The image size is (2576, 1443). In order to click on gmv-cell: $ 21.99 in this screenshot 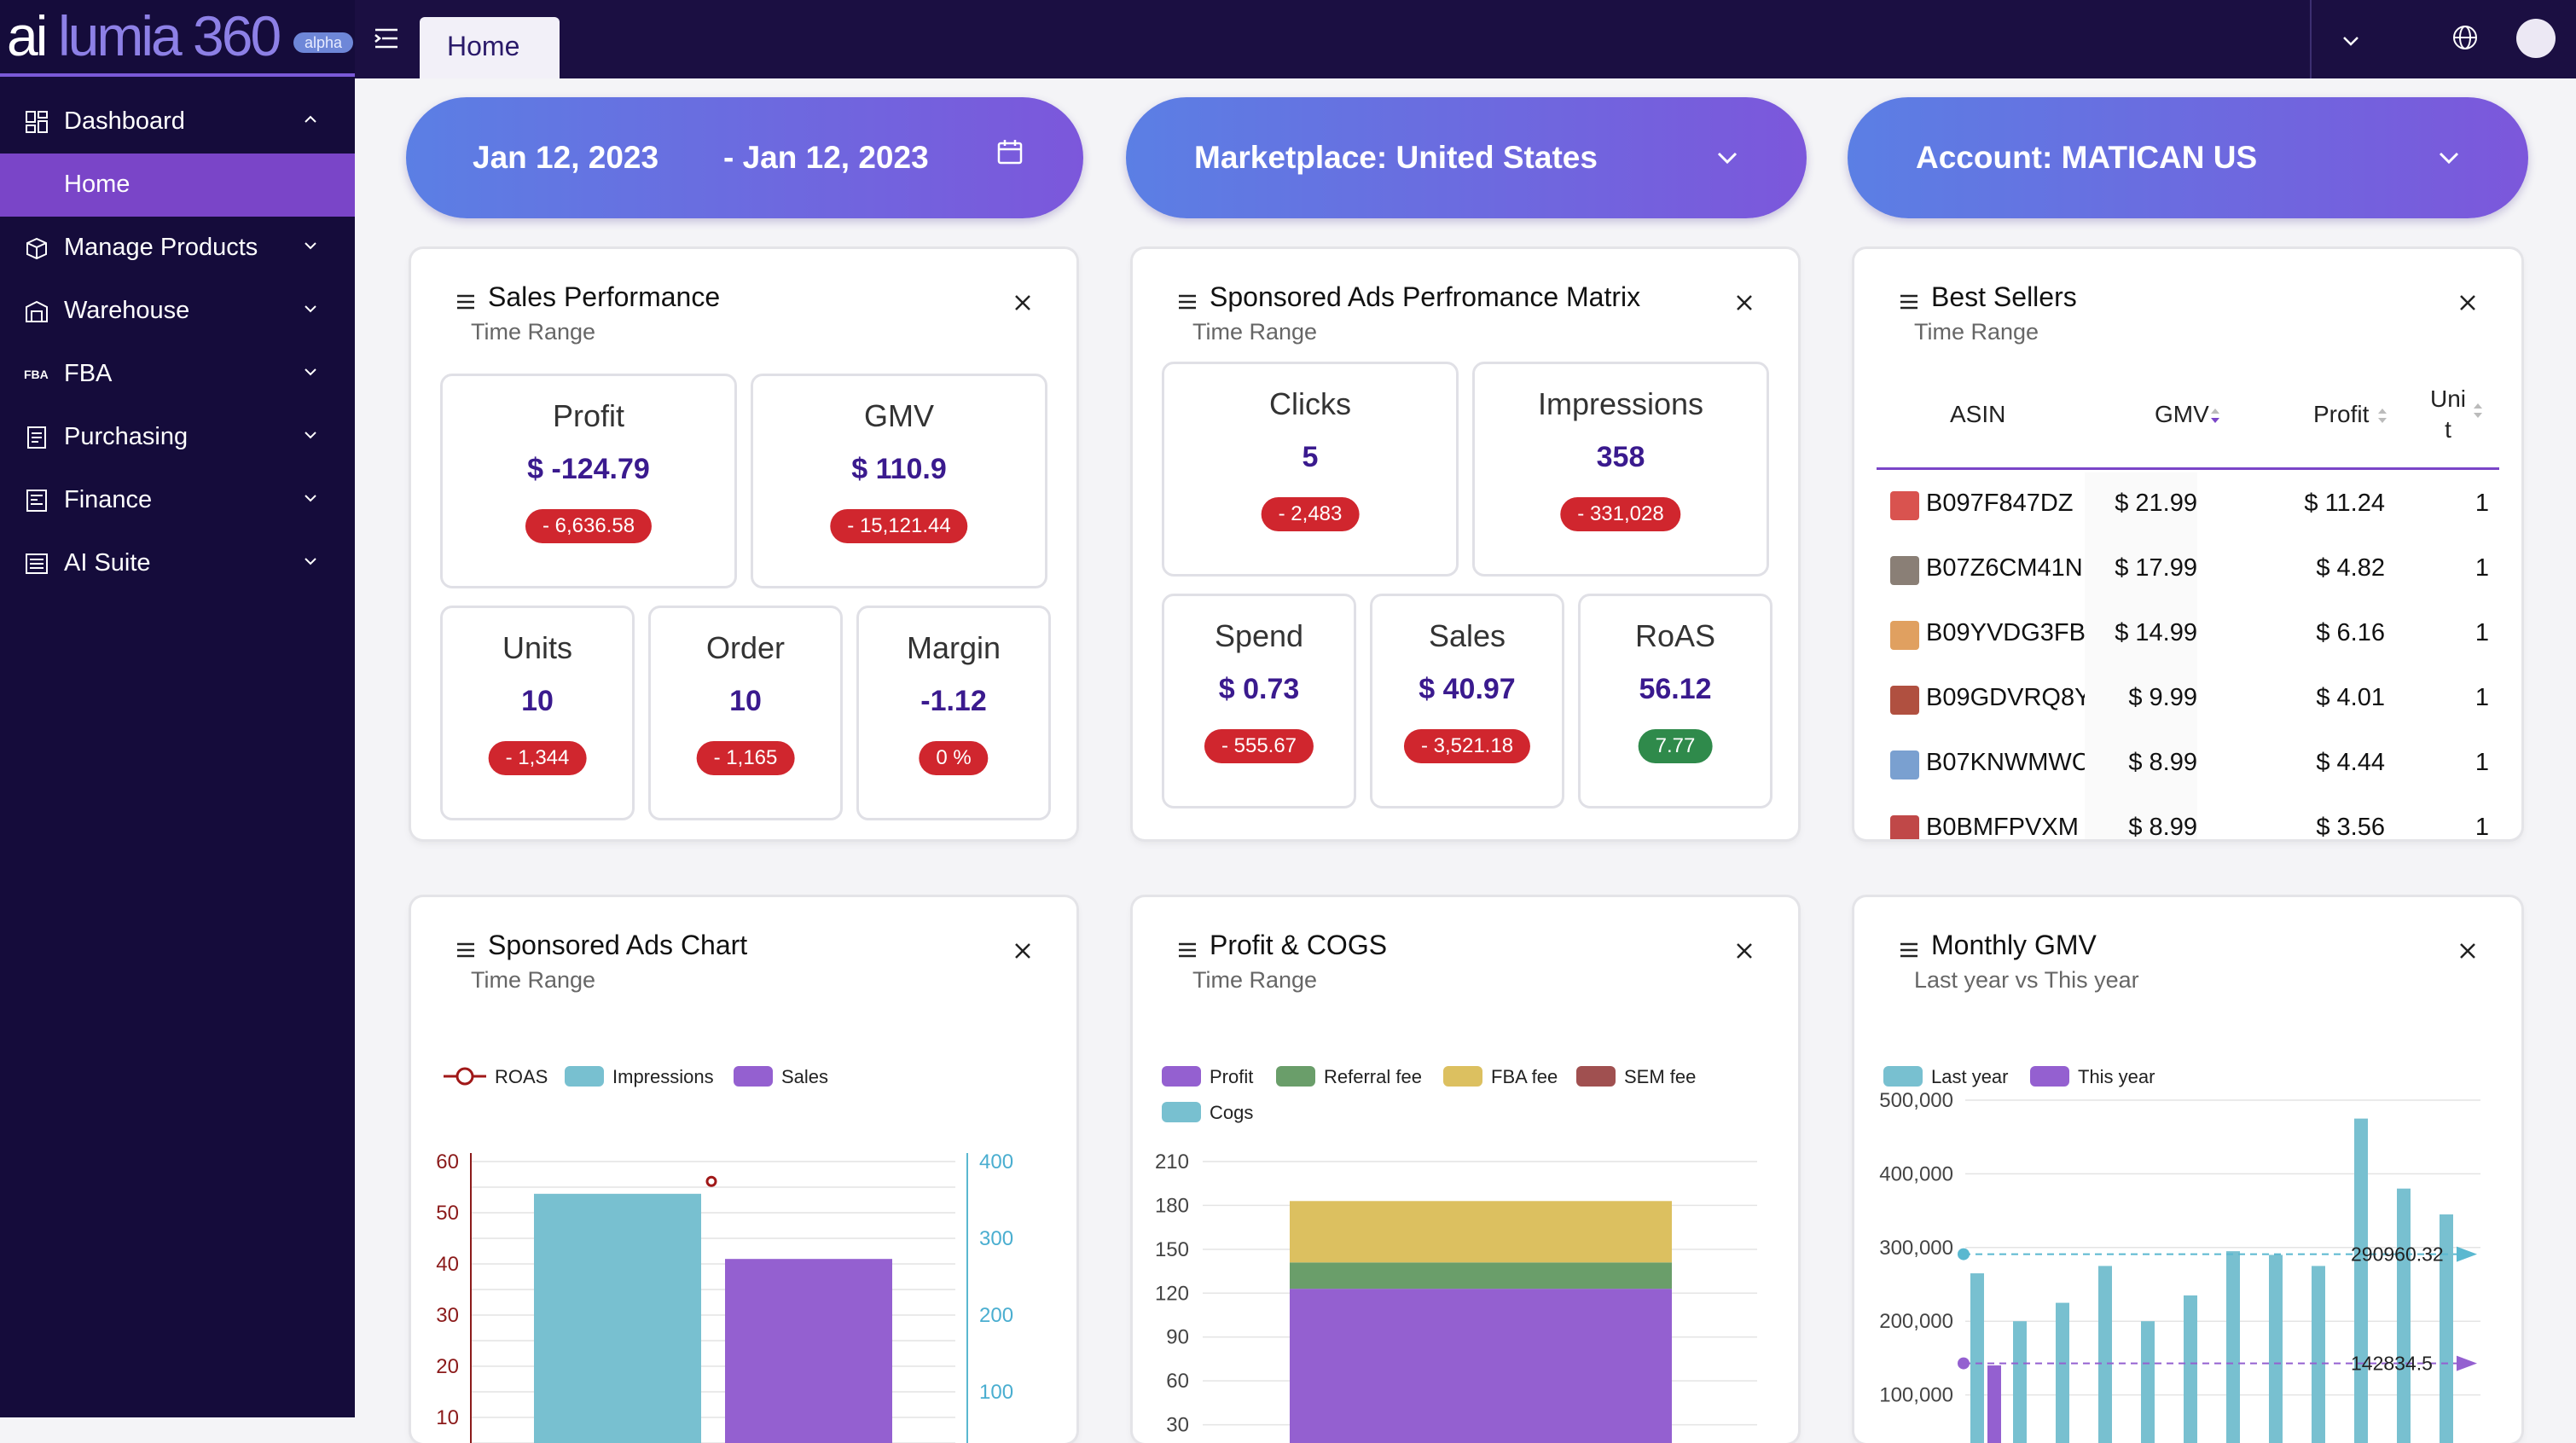, I will do `click(2141, 504)`.